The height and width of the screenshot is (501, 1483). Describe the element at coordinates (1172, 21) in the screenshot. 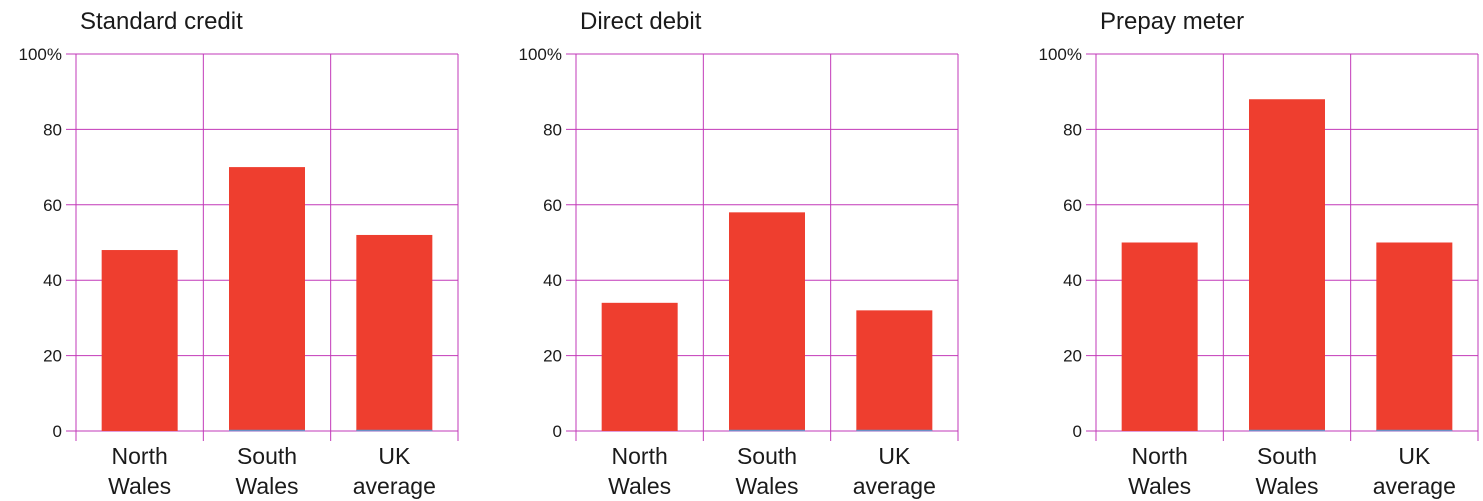

I see `chart-title: Prepay meter` at that location.